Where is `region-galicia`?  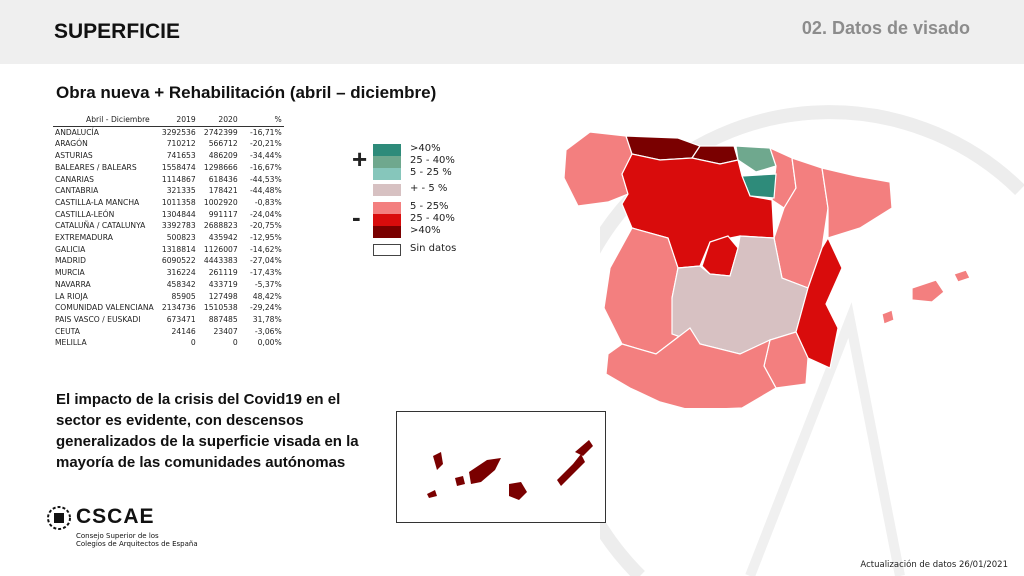 region-galicia is located at coordinates (598, 169).